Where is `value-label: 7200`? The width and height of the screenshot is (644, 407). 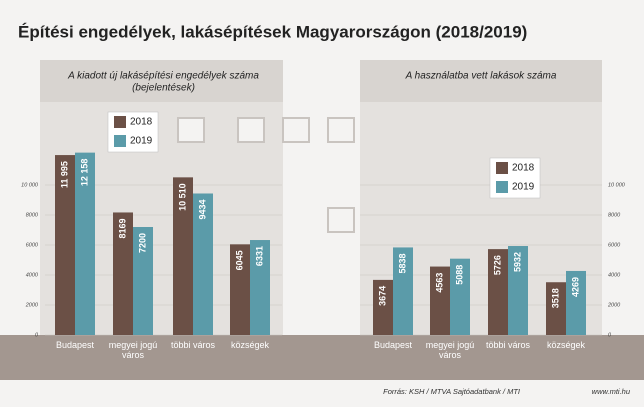 value-label: 7200 is located at coordinates (142, 243).